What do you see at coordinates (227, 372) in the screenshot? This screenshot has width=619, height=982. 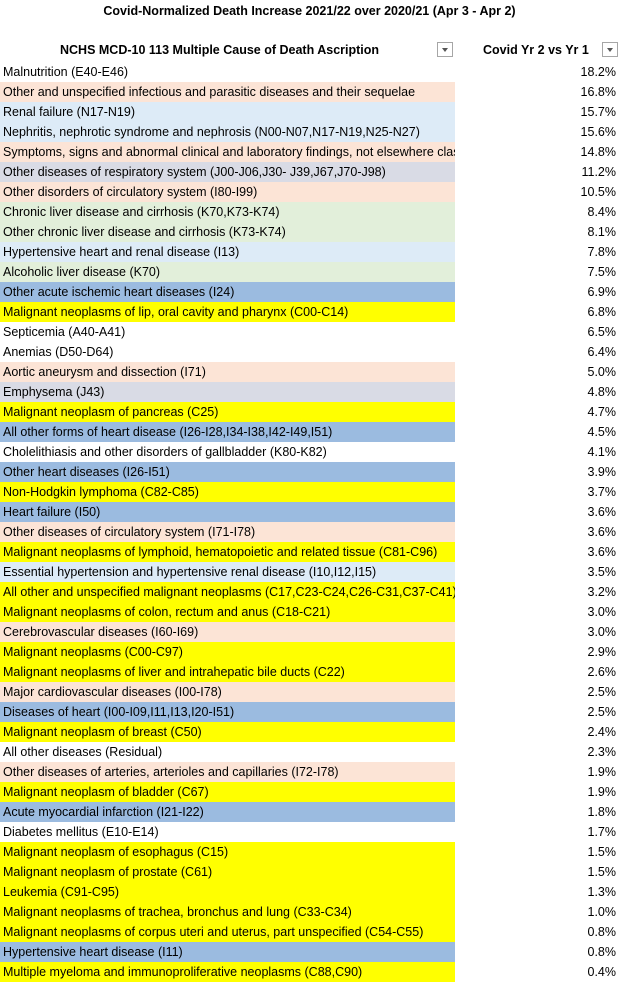 I see `cause-cell: Aortic aneurysm and dissection (I71)` at bounding box center [227, 372].